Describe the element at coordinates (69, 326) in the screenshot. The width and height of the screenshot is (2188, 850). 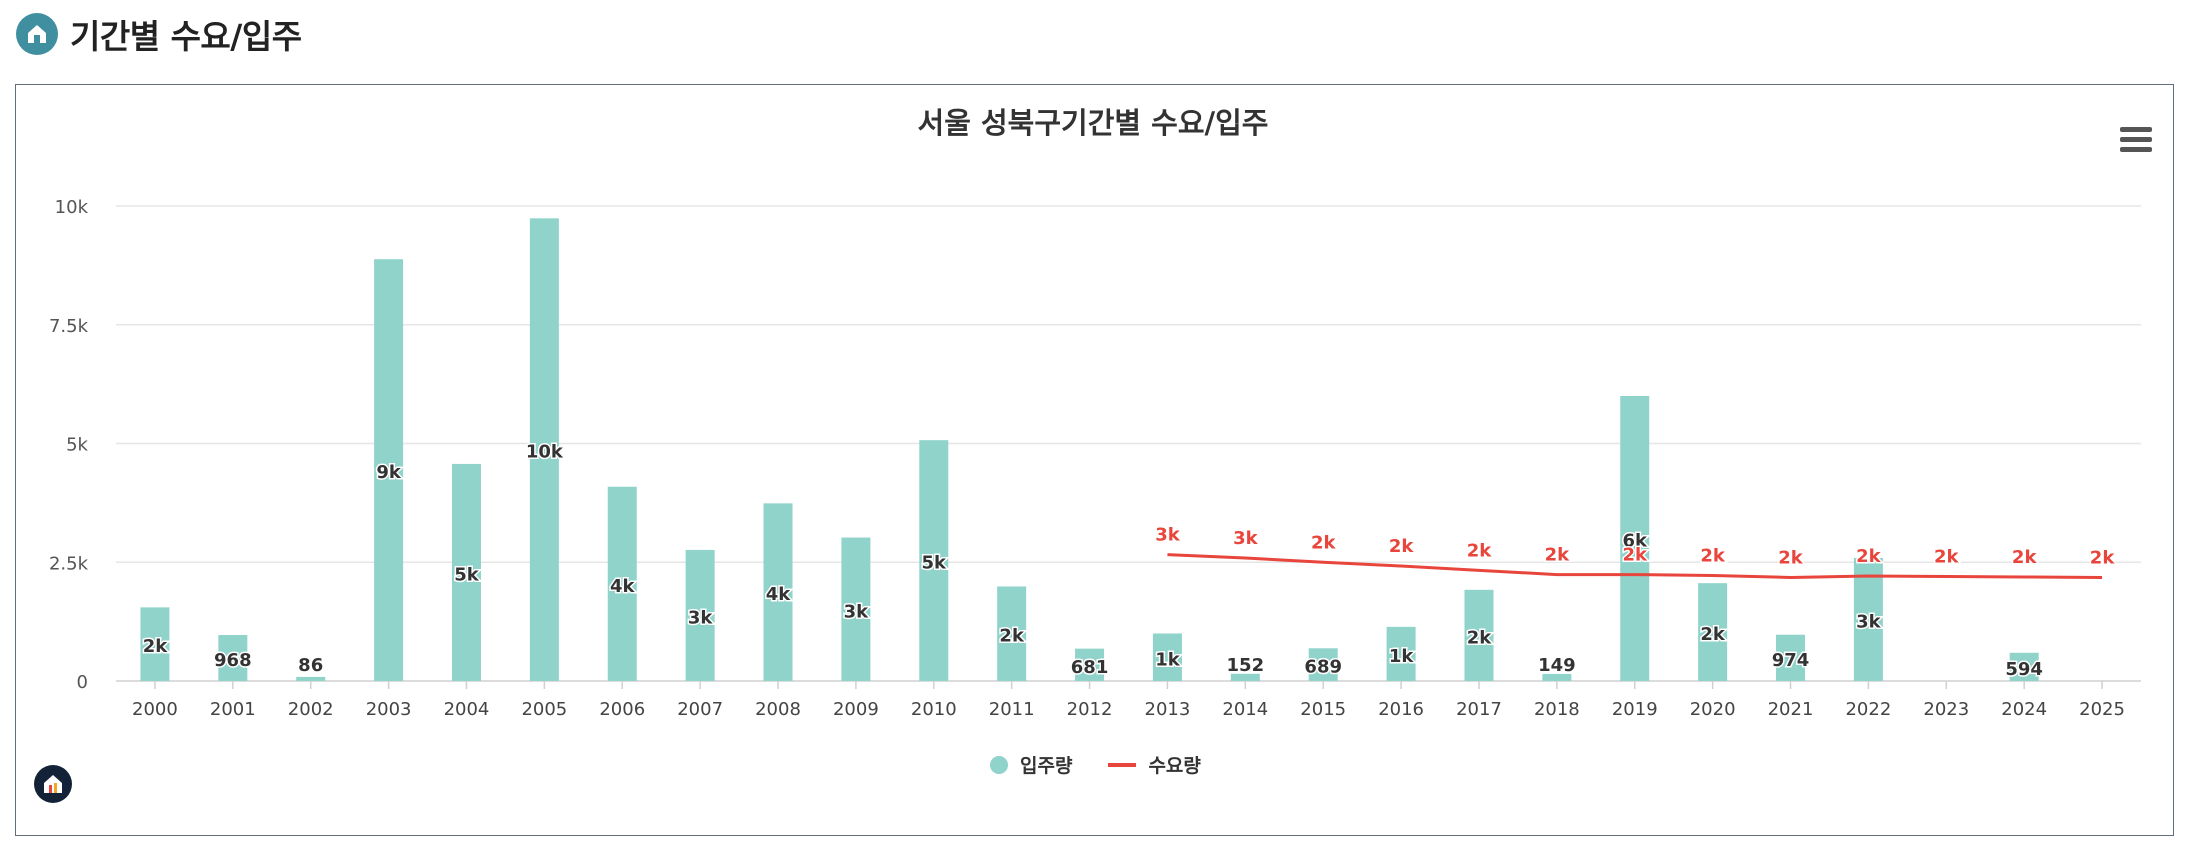
I see `y-tick-label: 7.5k` at that location.